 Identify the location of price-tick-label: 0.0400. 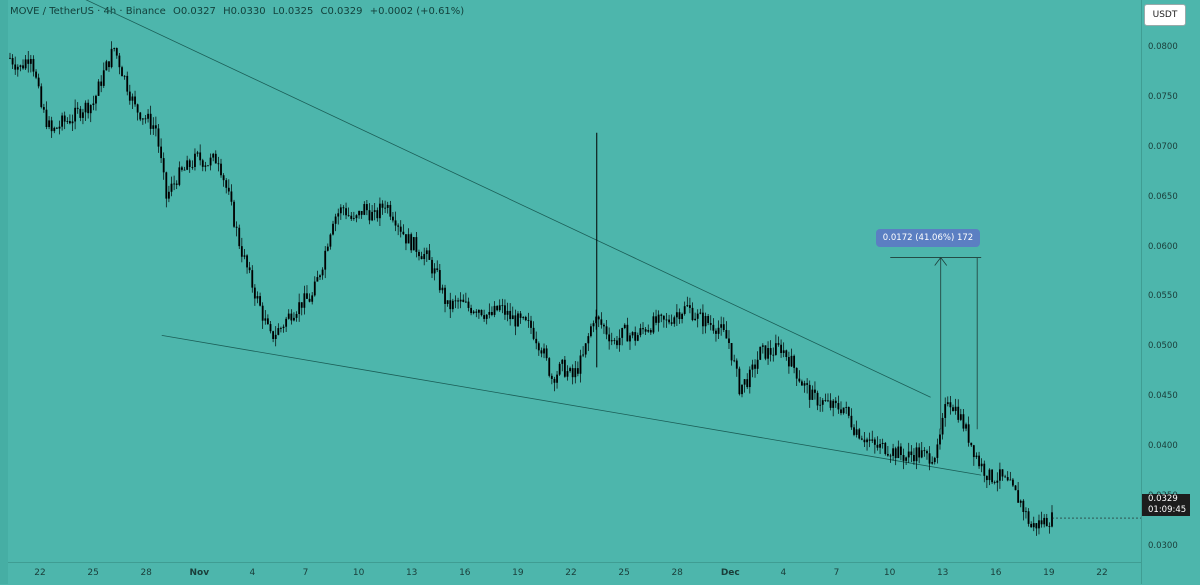
(1163, 446).